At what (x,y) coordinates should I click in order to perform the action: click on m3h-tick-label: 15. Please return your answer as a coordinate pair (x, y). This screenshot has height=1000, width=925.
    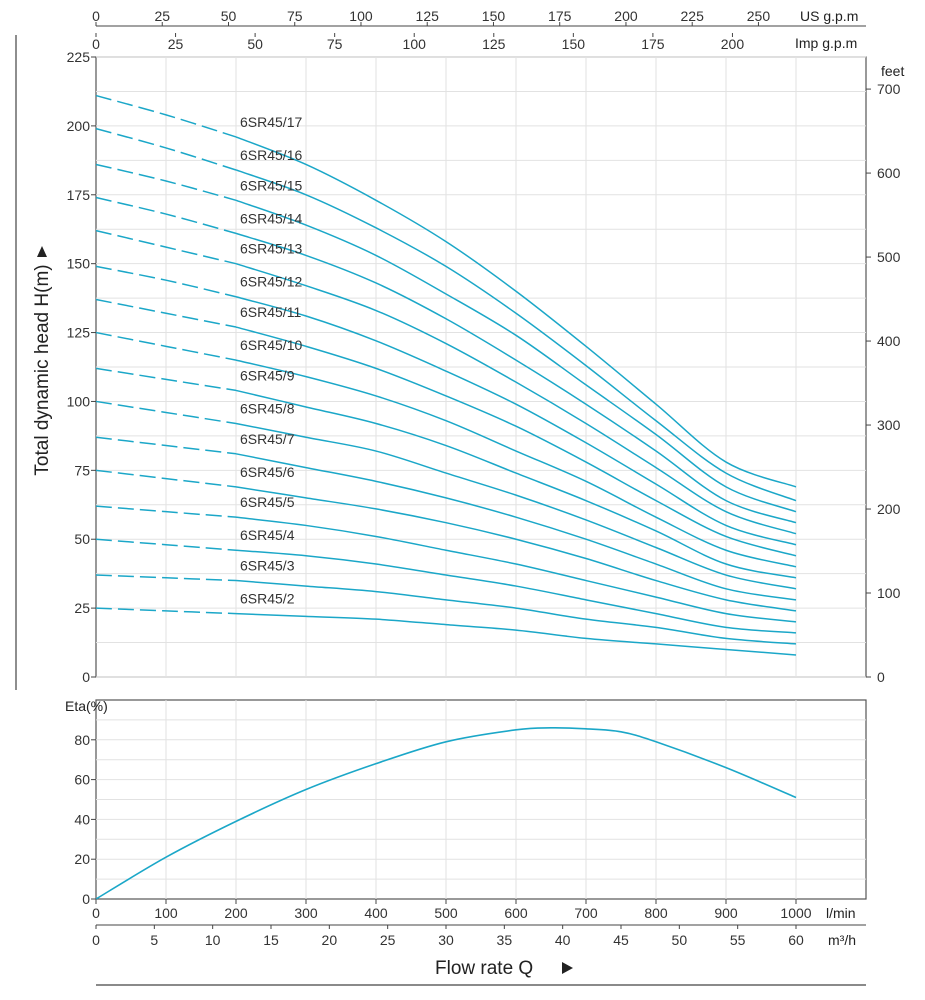
    Looking at the image, I should click on (271, 940).